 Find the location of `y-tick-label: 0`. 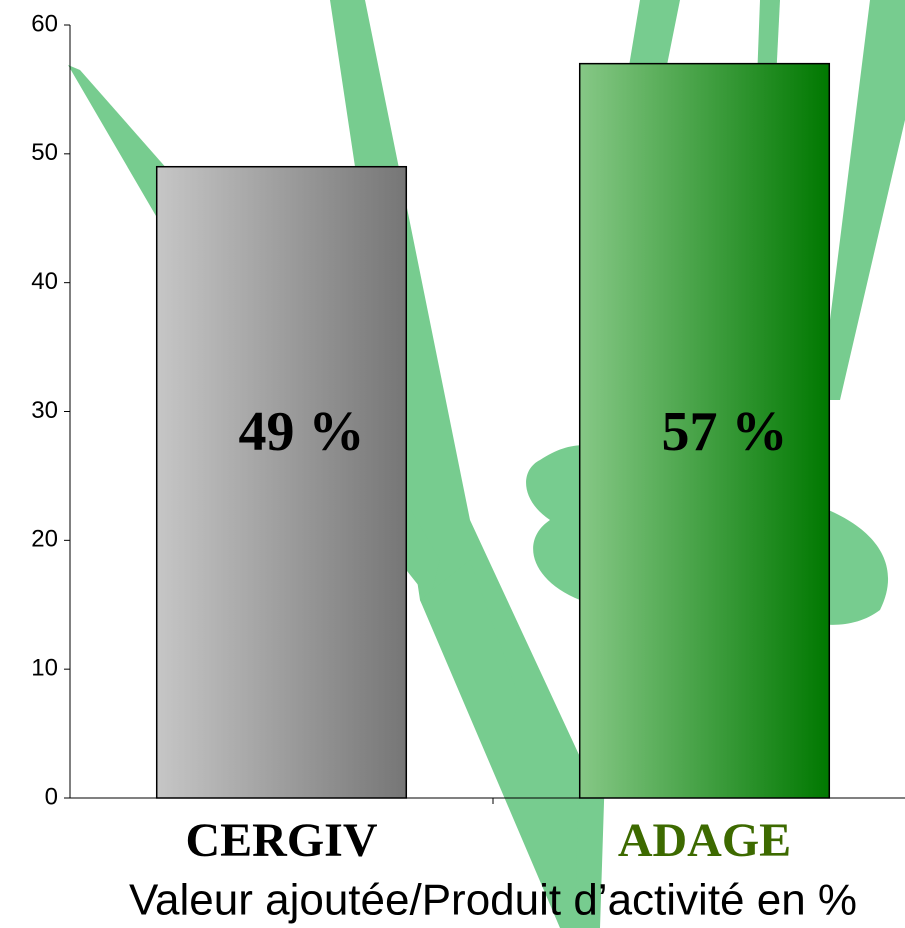

y-tick-label: 0 is located at coordinates (51, 796).